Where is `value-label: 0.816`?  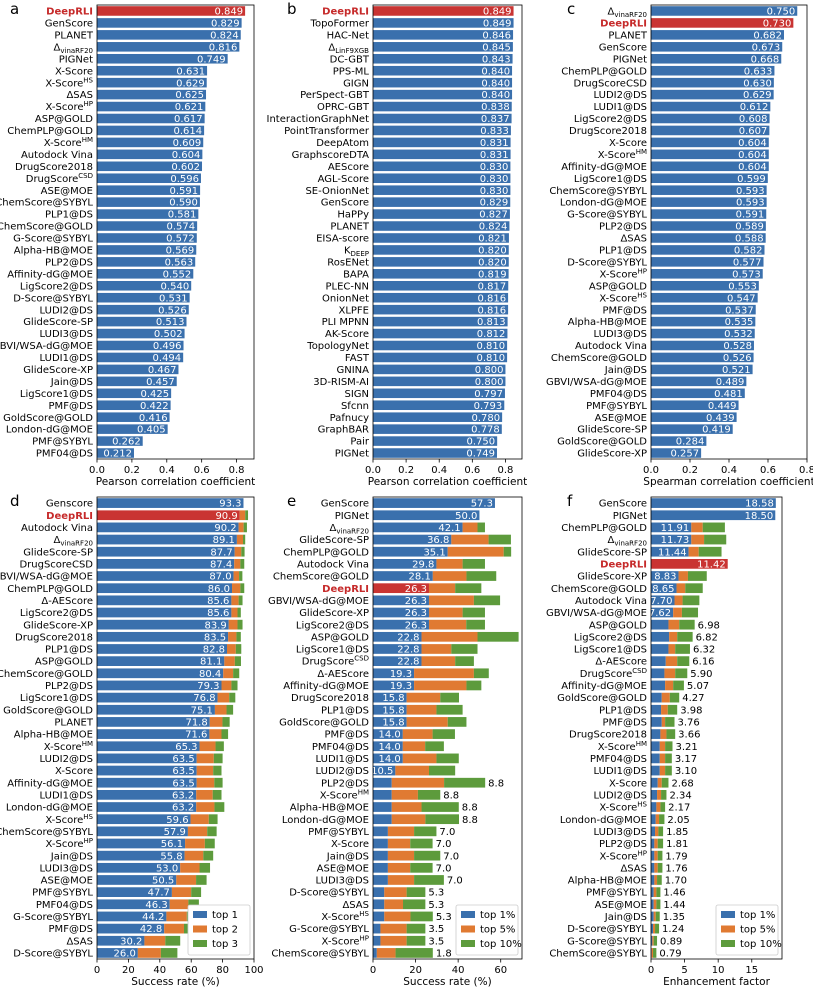 value-label: 0.816 is located at coordinates (223, 47).